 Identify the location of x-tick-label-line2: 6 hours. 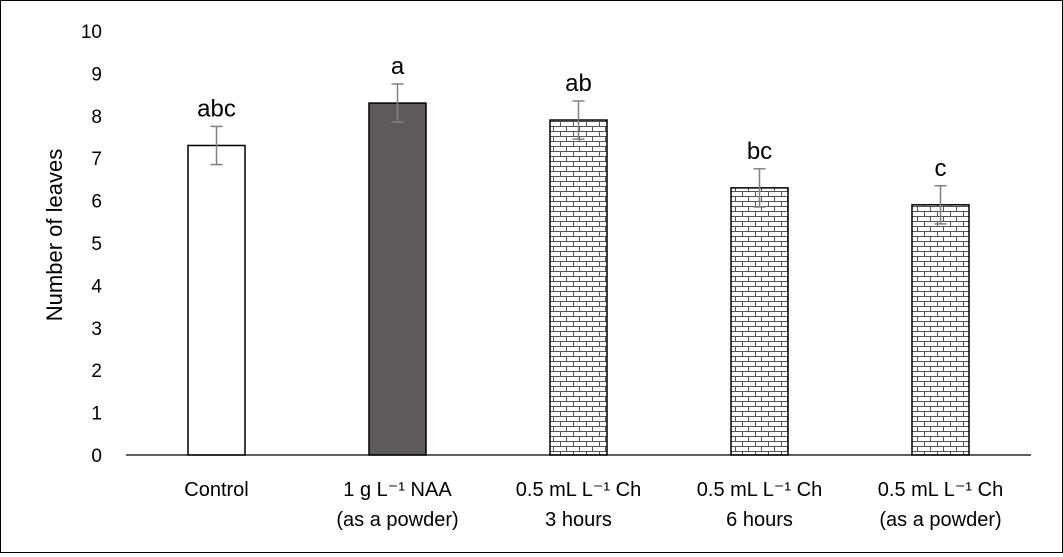
(759, 520).